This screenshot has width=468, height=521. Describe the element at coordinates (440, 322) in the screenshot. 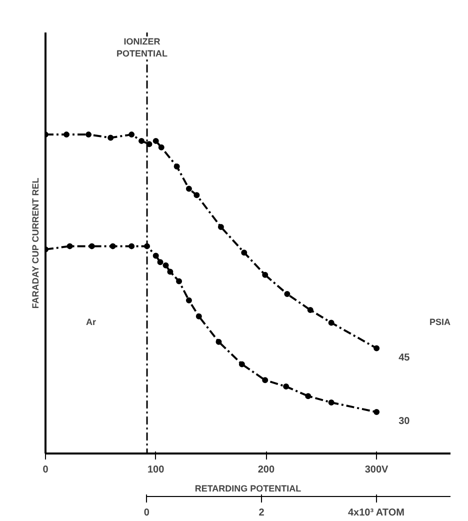

I see `annotation: PSIA` at that location.